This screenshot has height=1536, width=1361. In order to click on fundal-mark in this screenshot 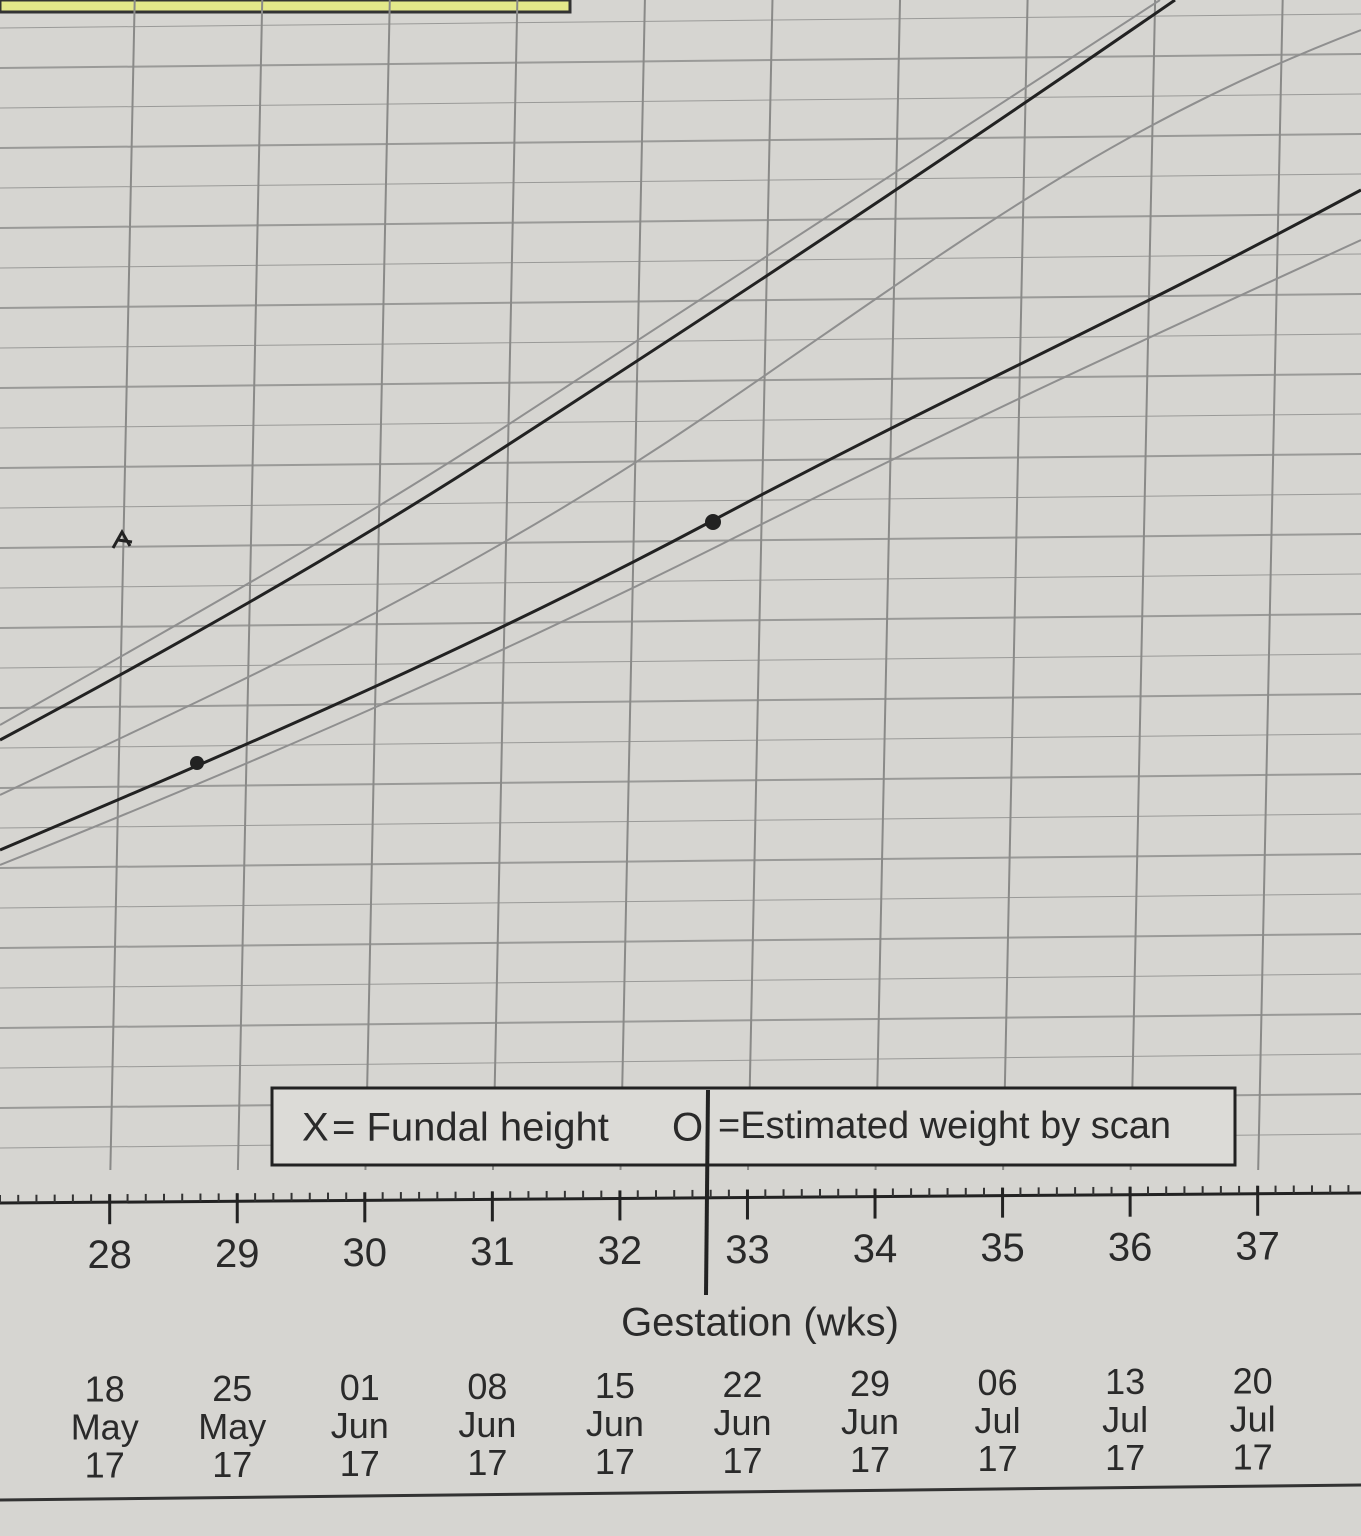, I will do `click(122, 538)`.